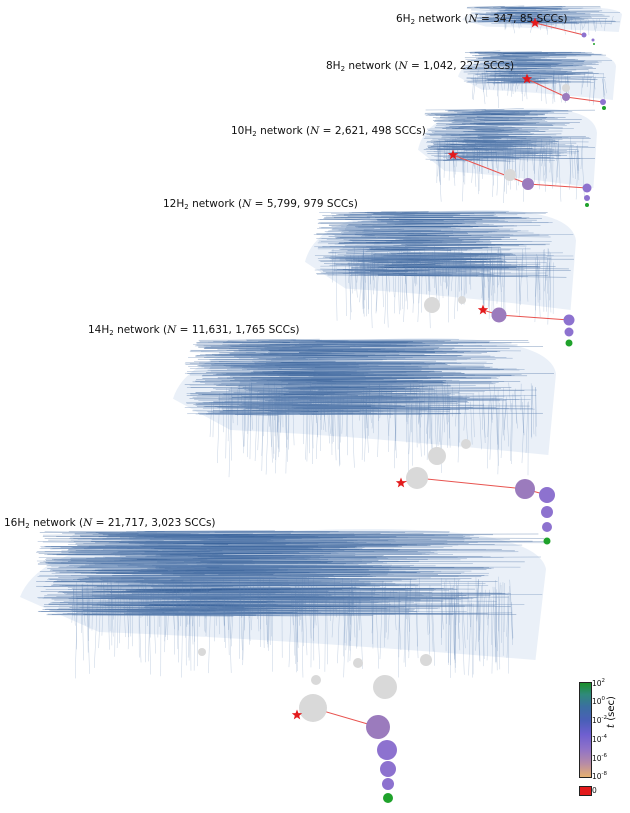  I want to click on colorbar-zero-label: 0, so click(594, 790).